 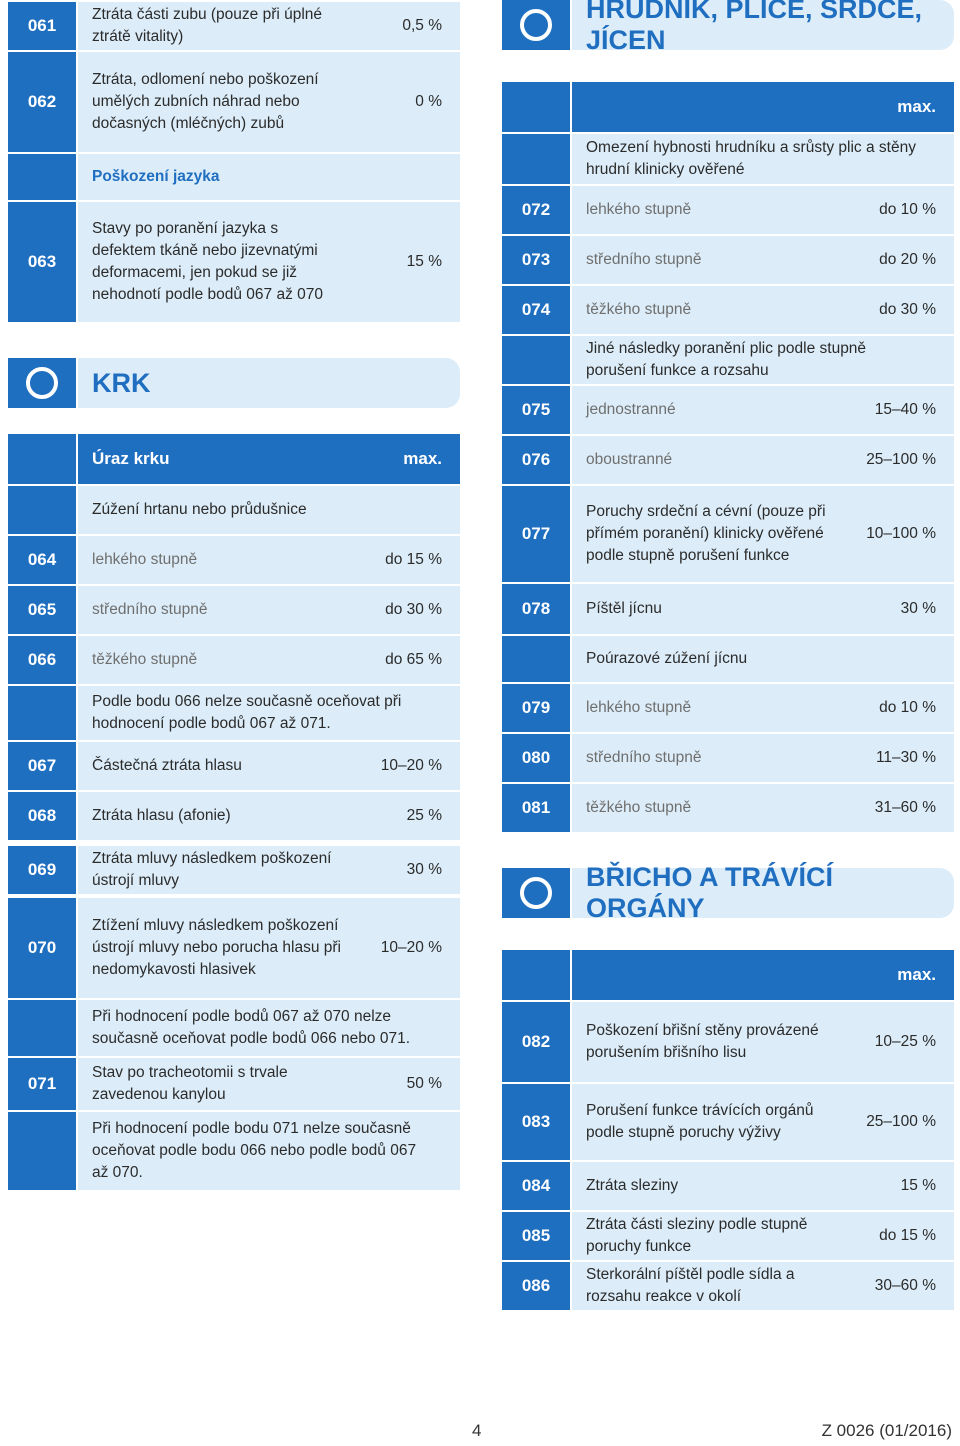 I want to click on row-code: 078, so click(x=536, y=609).